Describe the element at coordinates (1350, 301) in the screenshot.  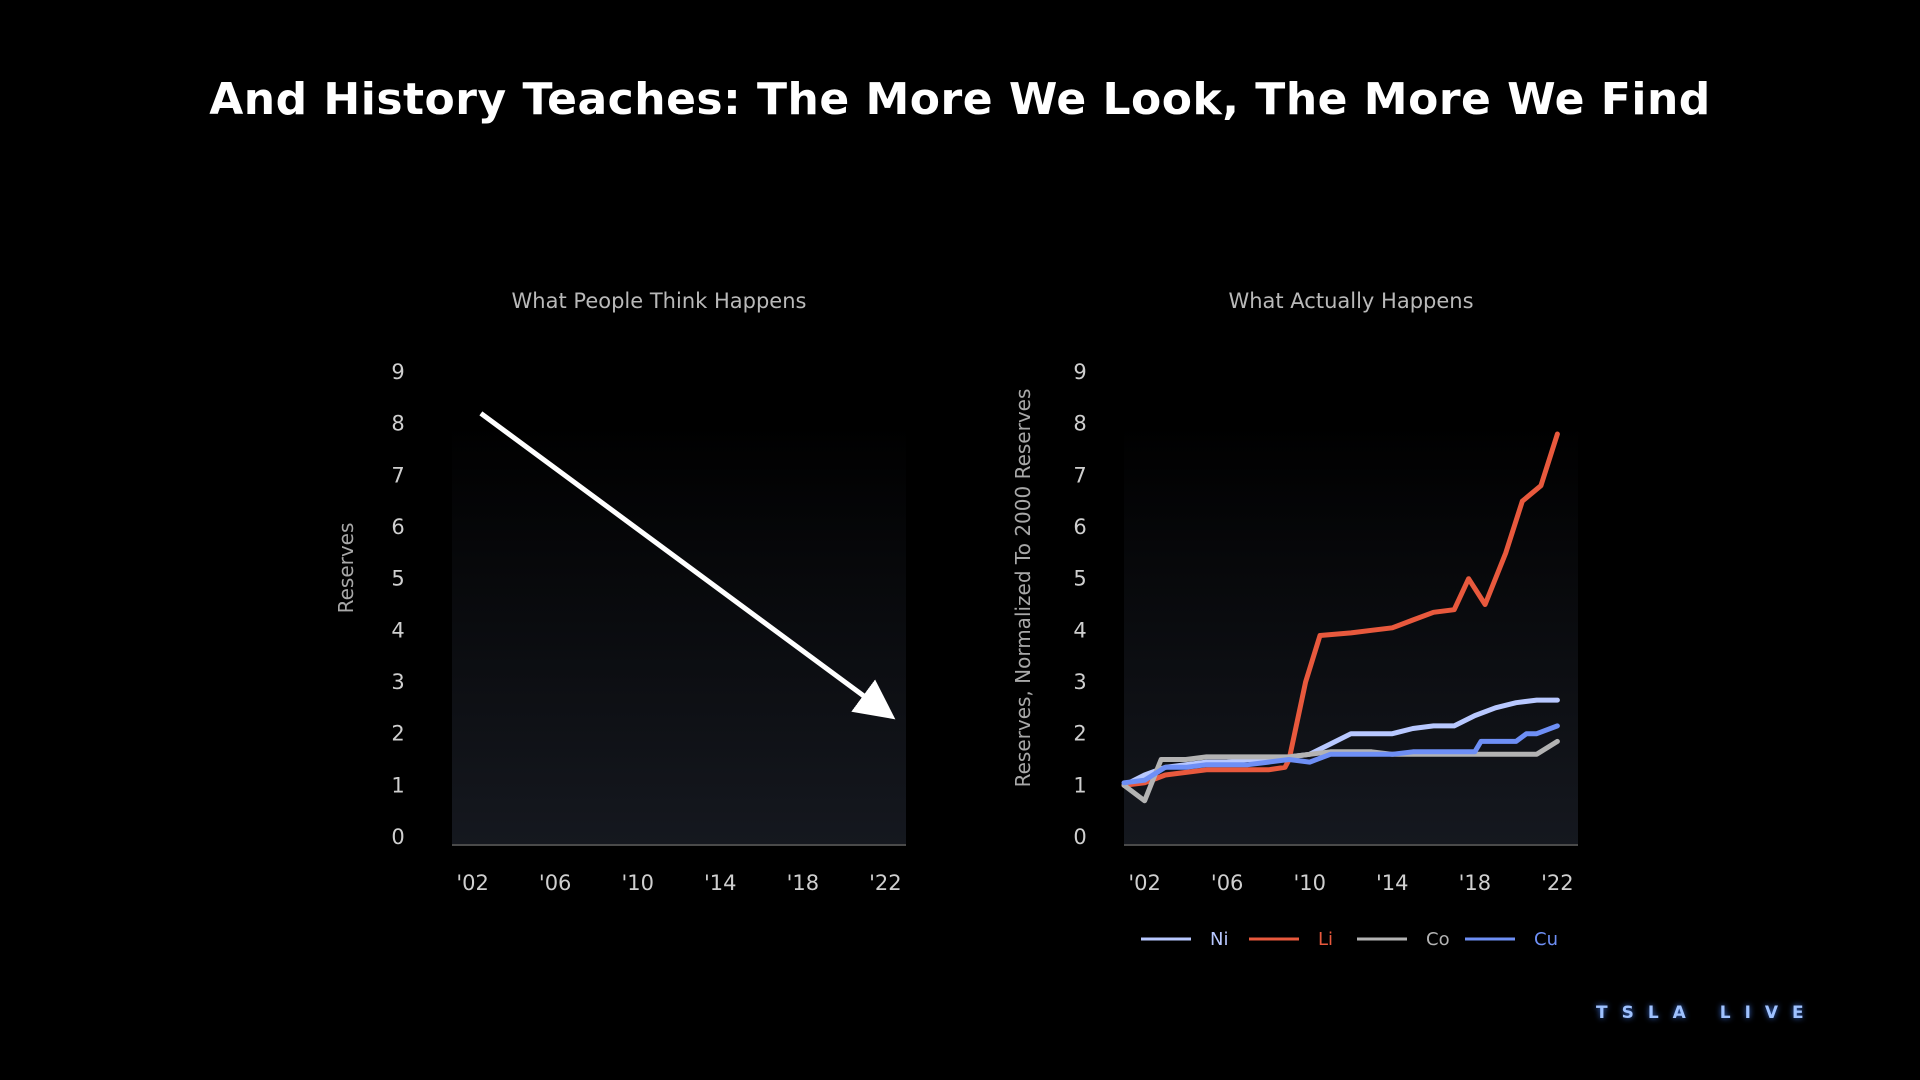
I see `chart-right-title: What Actually Happens` at that location.